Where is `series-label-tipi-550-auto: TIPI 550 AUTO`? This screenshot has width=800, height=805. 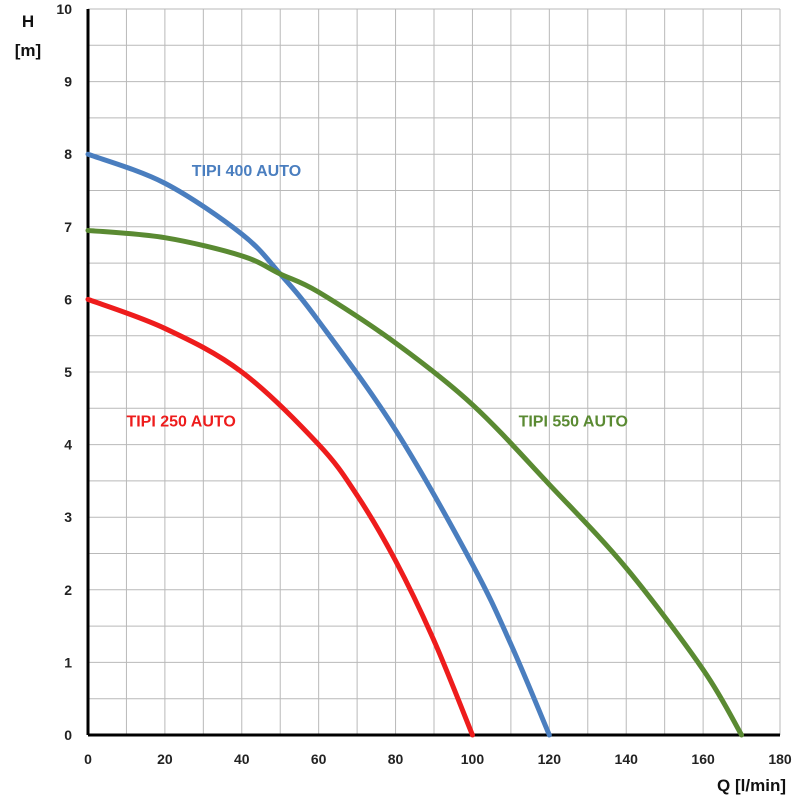 series-label-tipi-550-auto: TIPI 550 AUTO is located at coordinates (573, 421).